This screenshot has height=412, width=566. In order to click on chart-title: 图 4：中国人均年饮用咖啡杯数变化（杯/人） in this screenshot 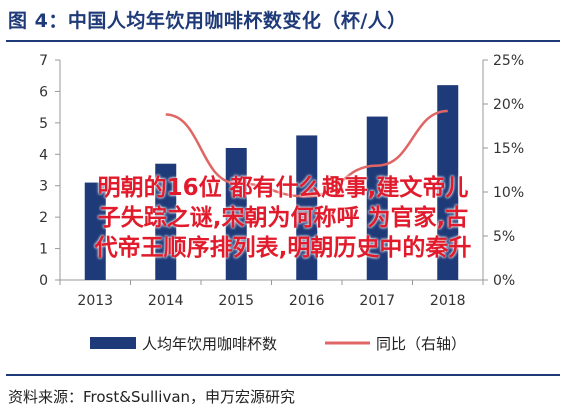, I will do `click(207, 21)`.